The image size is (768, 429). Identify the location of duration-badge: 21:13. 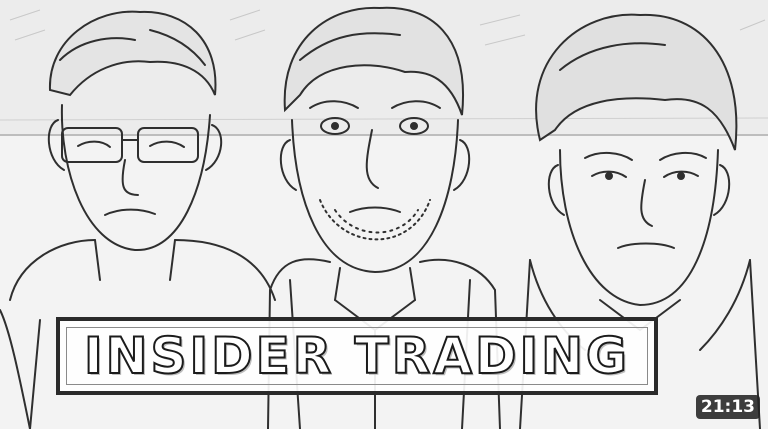
(727, 406).